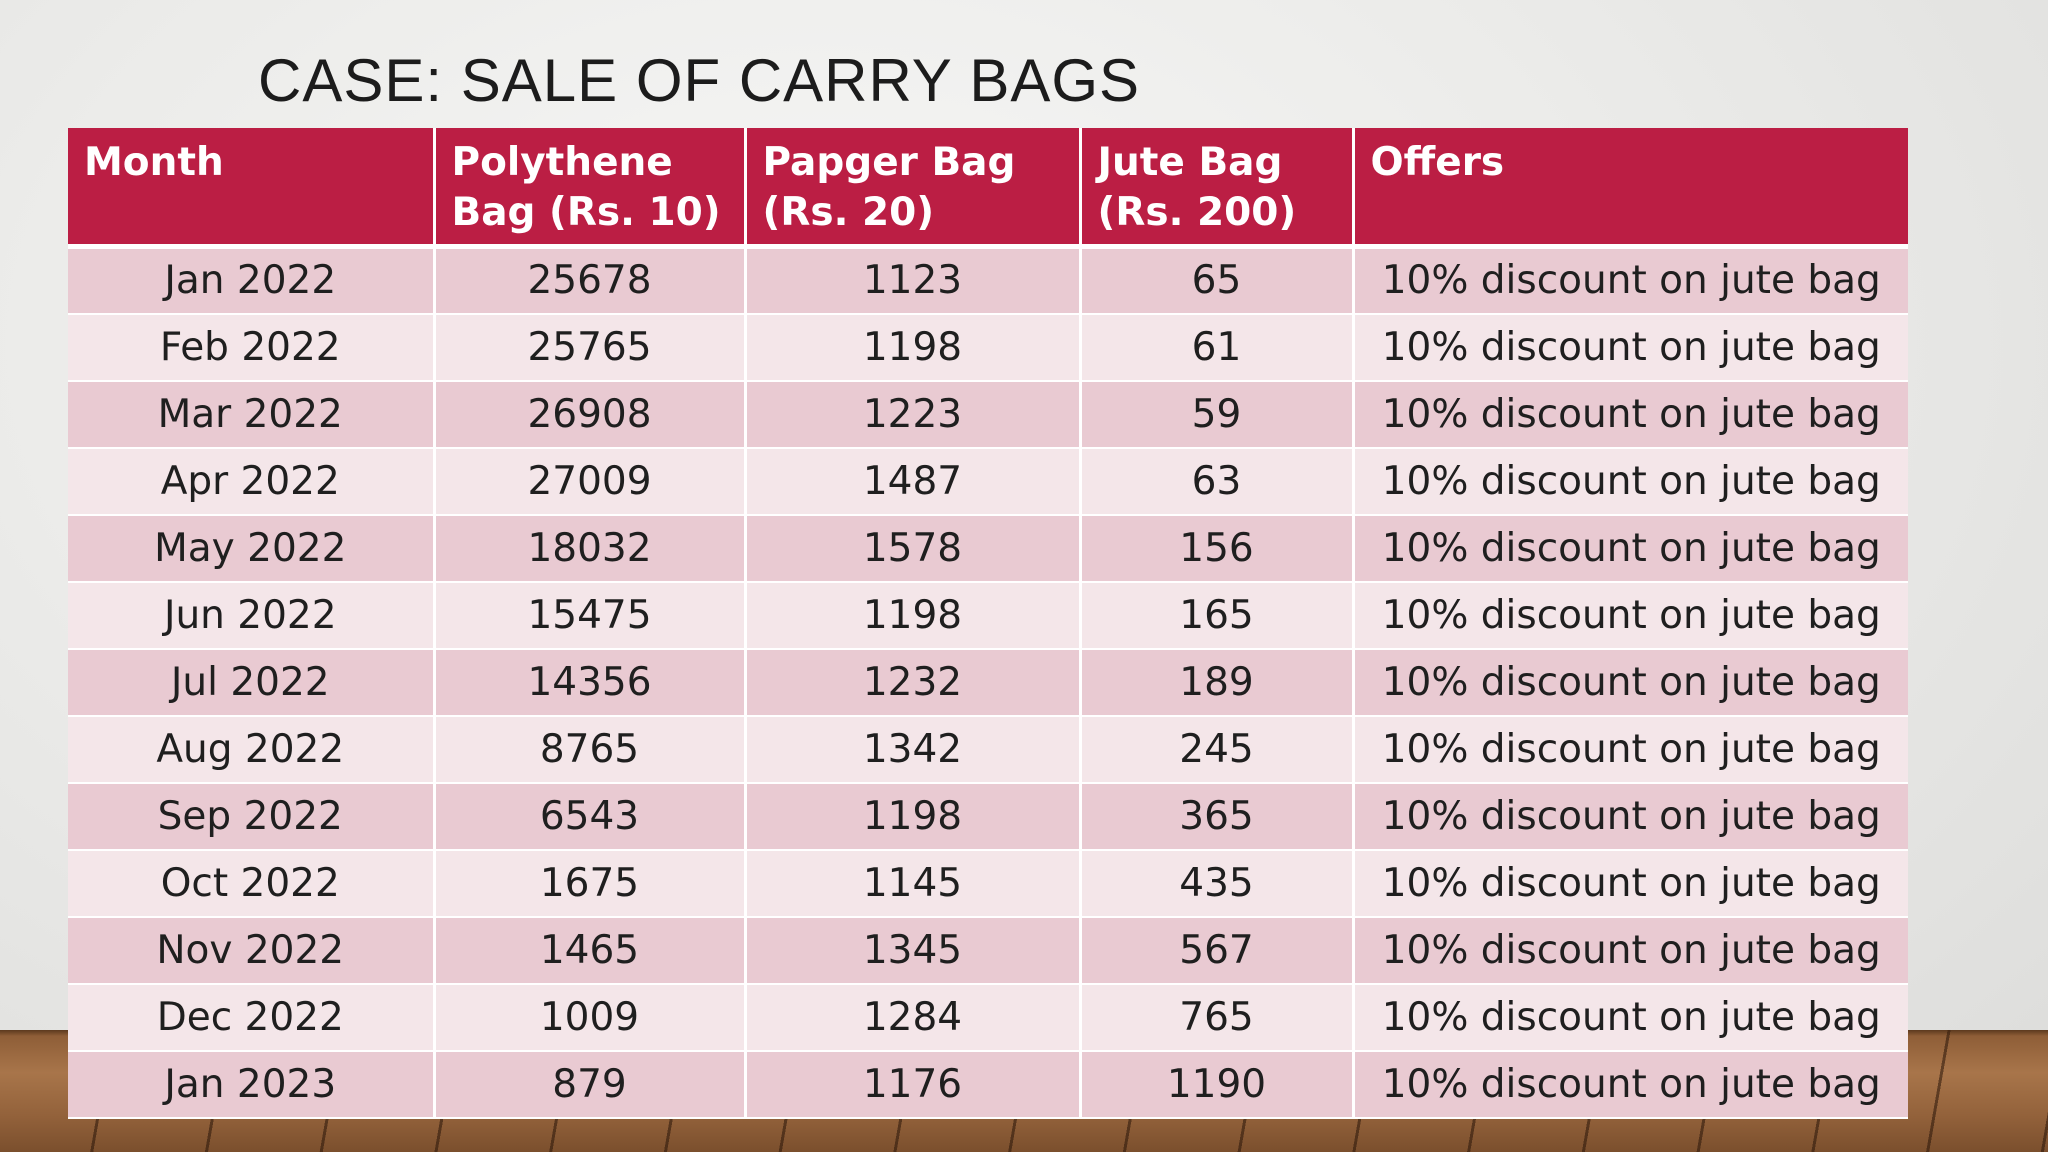 The image size is (2048, 1152). What do you see at coordinates (252, 414) in the screenshot?
I see `cell-month: Mar 2022` at bounding box center [252, 414].